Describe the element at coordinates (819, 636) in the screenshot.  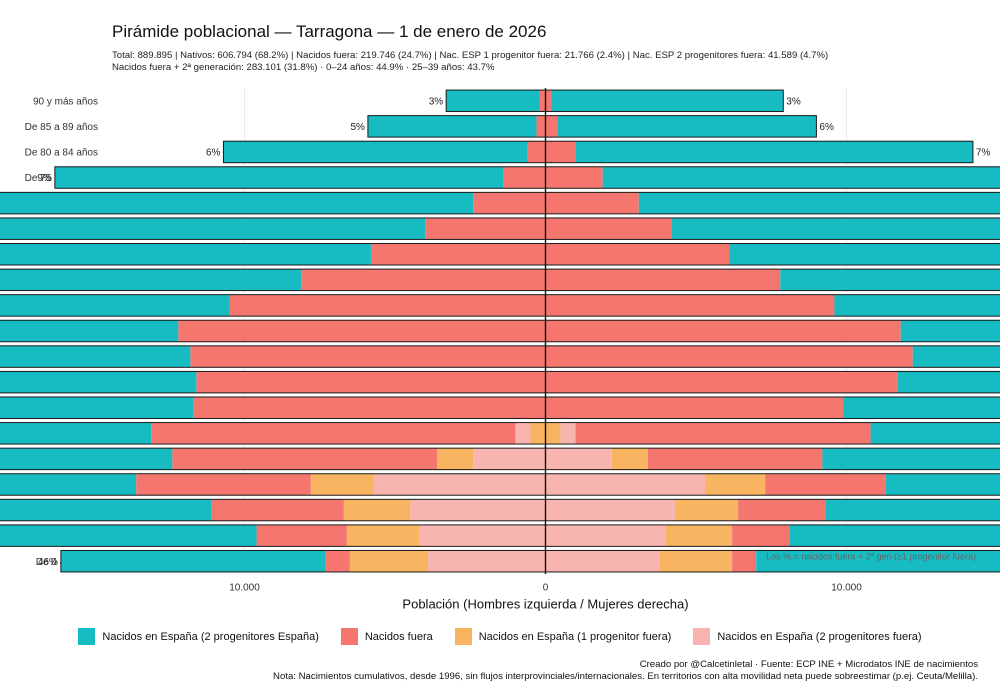
I see `legend-label-esp2: Nacidos en España (2 progenitores fuera)` at that location.